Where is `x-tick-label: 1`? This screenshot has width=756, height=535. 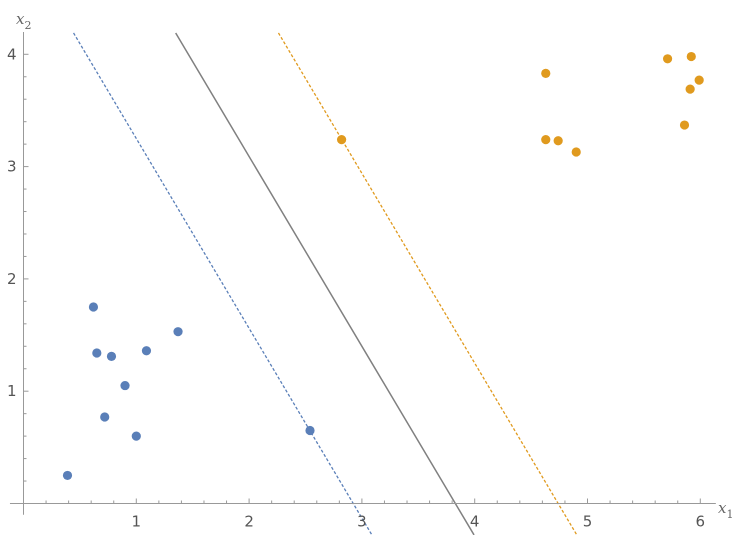
x-tick-label: 1 is located at coordinates (137, 522).